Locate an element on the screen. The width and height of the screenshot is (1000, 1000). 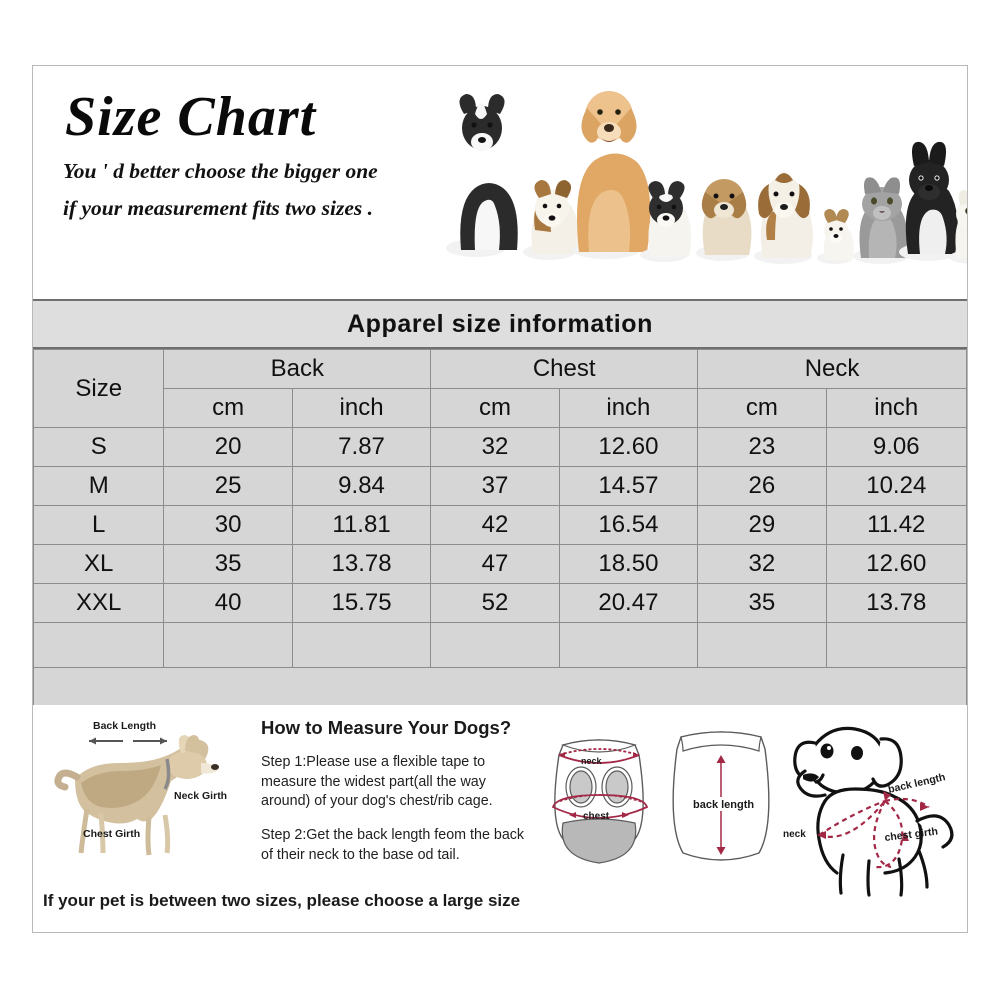
garment-diagrams: neck chest back length is located at coordinates (663, 801).